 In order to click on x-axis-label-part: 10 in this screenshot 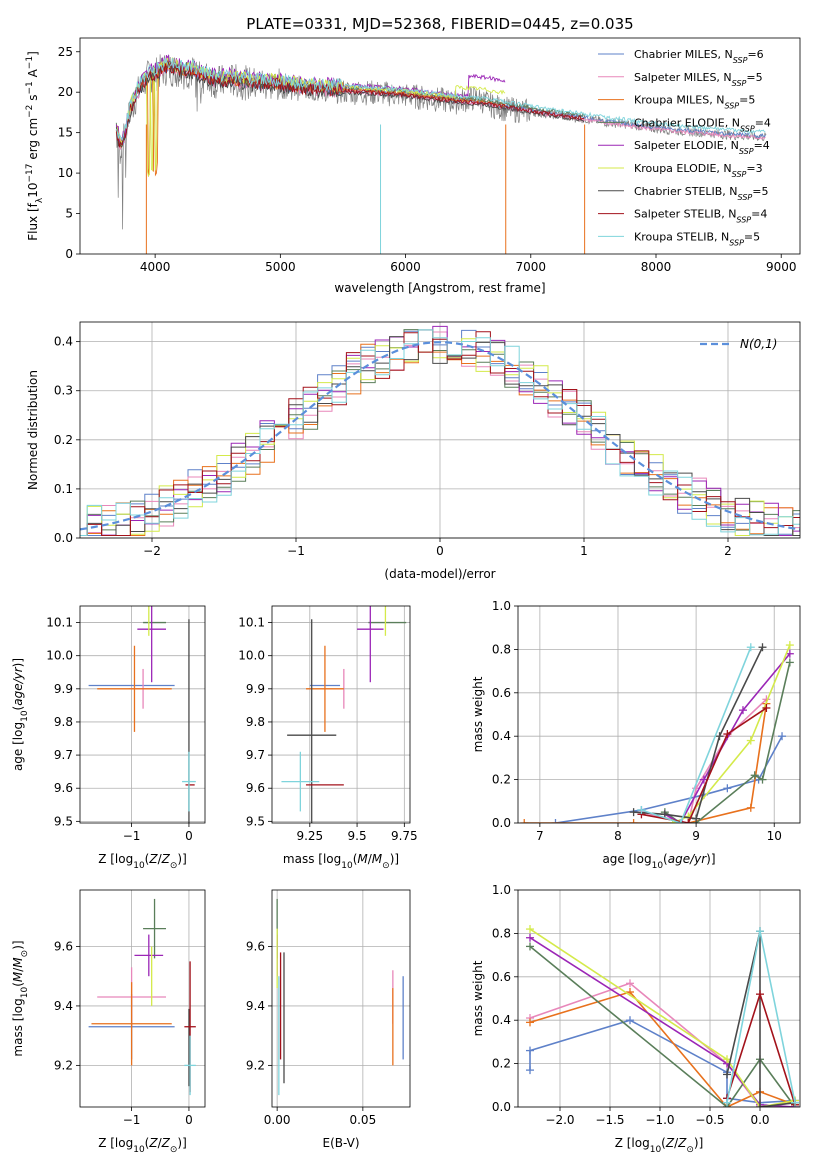, I will do `click(139, 1150)`.